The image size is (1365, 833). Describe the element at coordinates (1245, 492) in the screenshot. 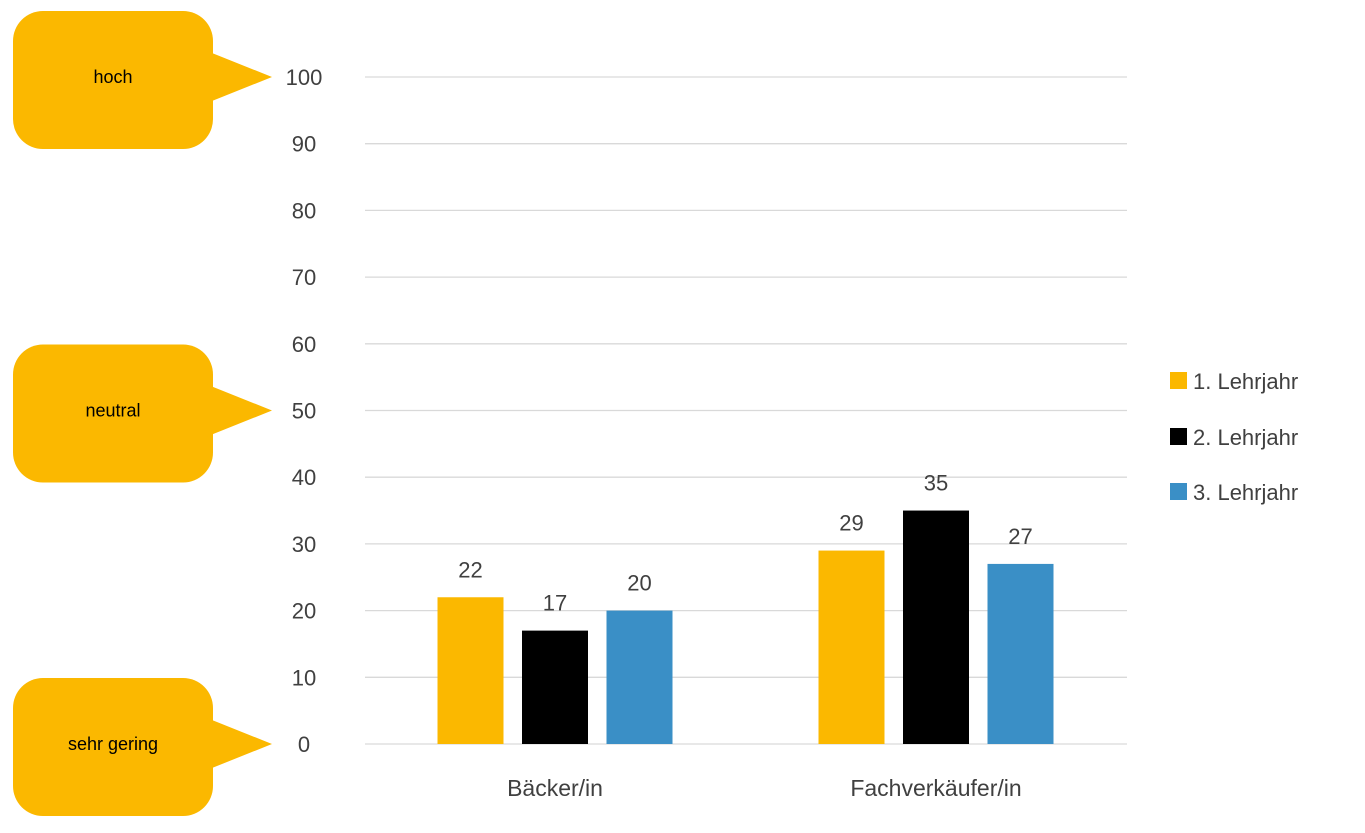

I see `legend-label: 3. Lehrjahr` at that location.